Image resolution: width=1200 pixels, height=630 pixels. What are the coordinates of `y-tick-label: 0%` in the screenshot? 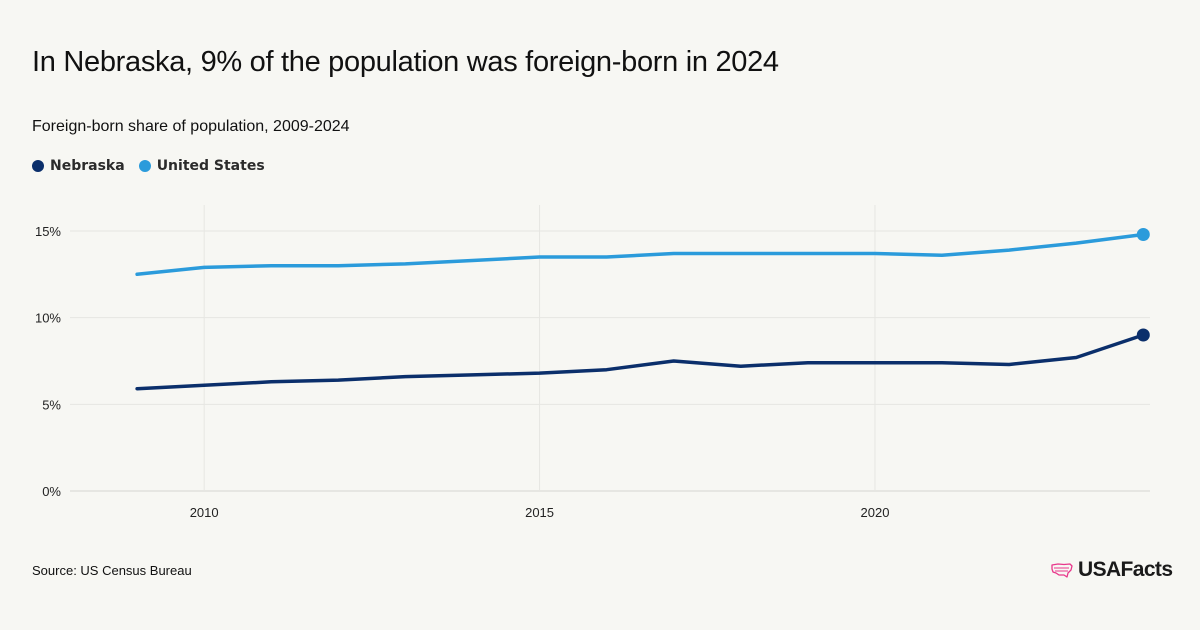 It's located at (51, 491).